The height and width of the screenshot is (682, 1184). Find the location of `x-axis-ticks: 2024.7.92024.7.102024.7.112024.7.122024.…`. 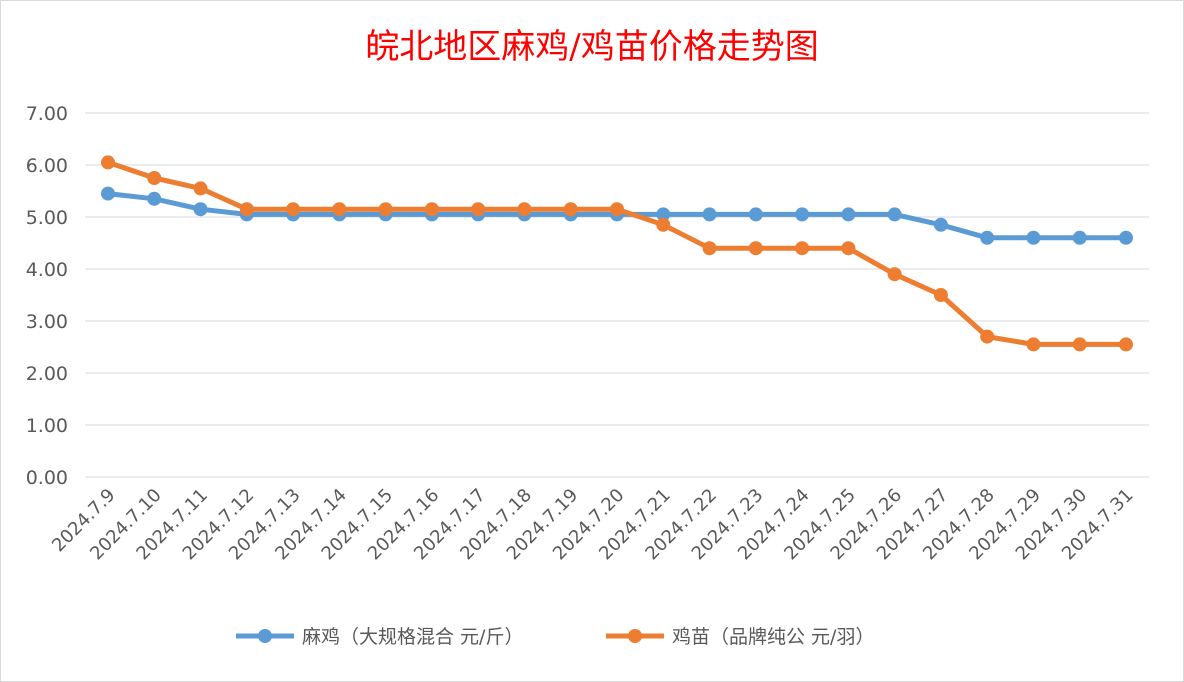

x-axis-ticks: 2024.7.92024.7.102024.7.112024.7.122024.… is located at coordinates (593, 525).